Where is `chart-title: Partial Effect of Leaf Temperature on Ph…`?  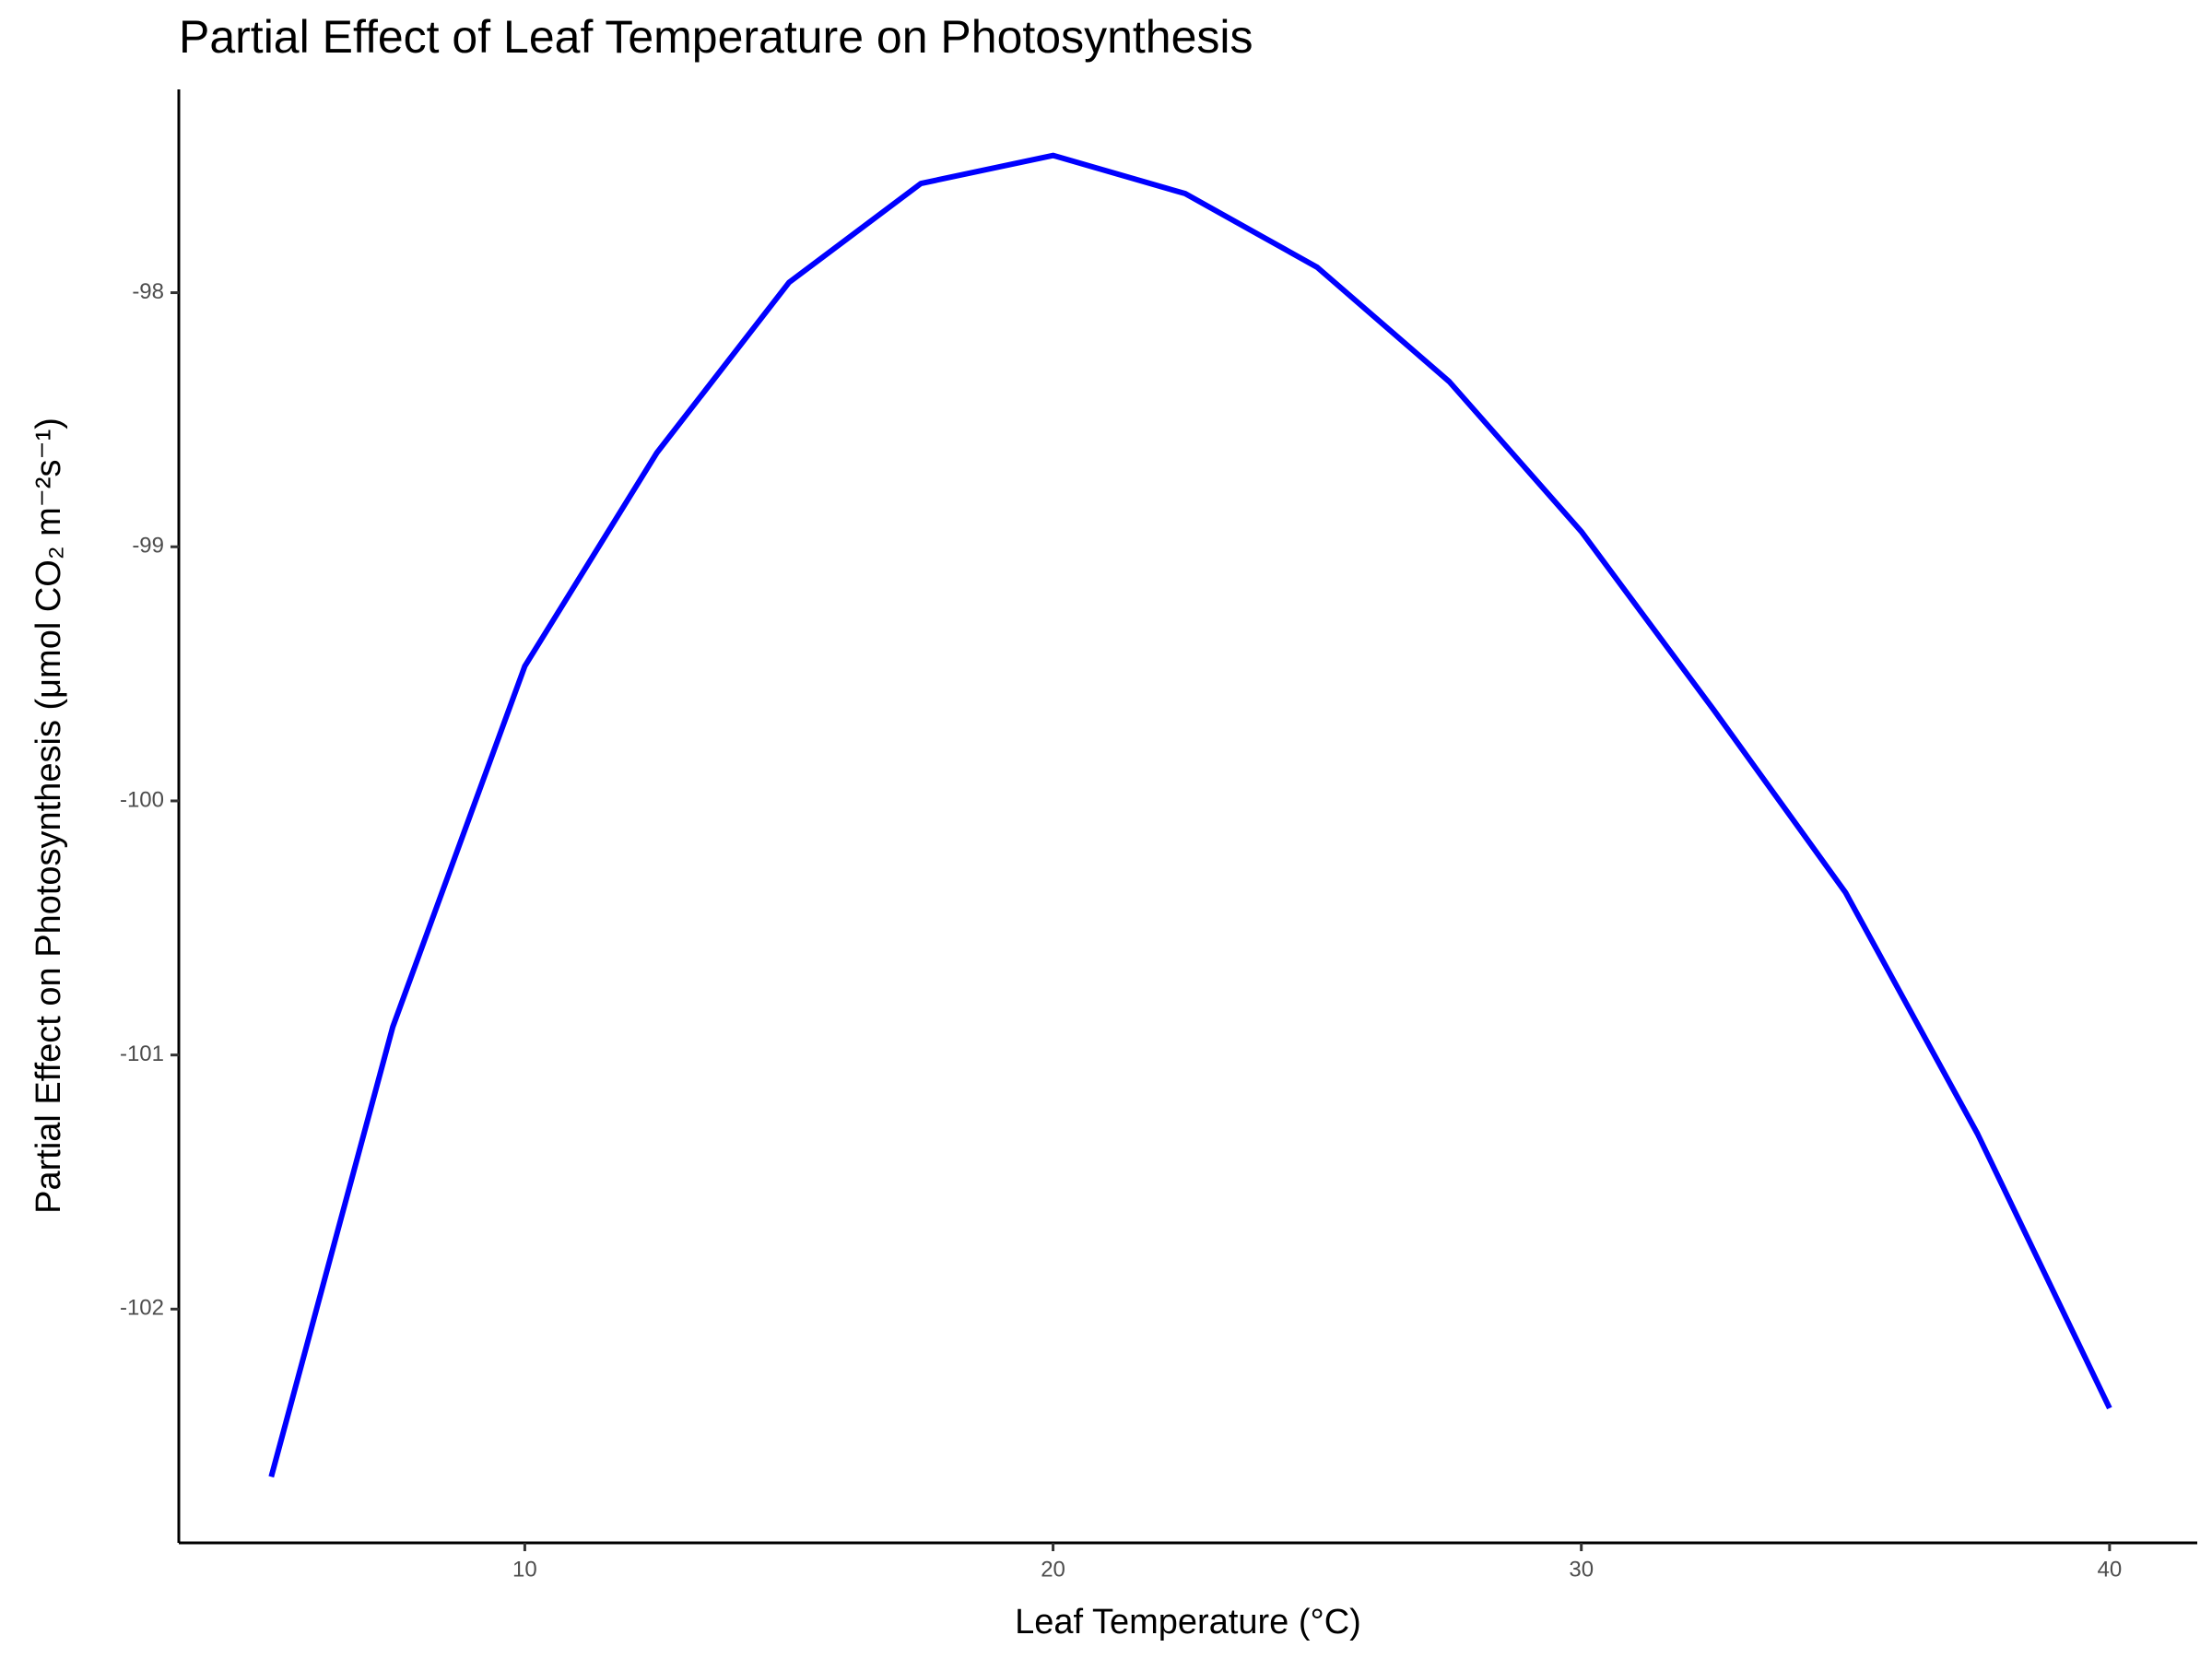
chart-title: Partial Effect of Leaf Temperature on Ph… is located at coordinates (716, 37).